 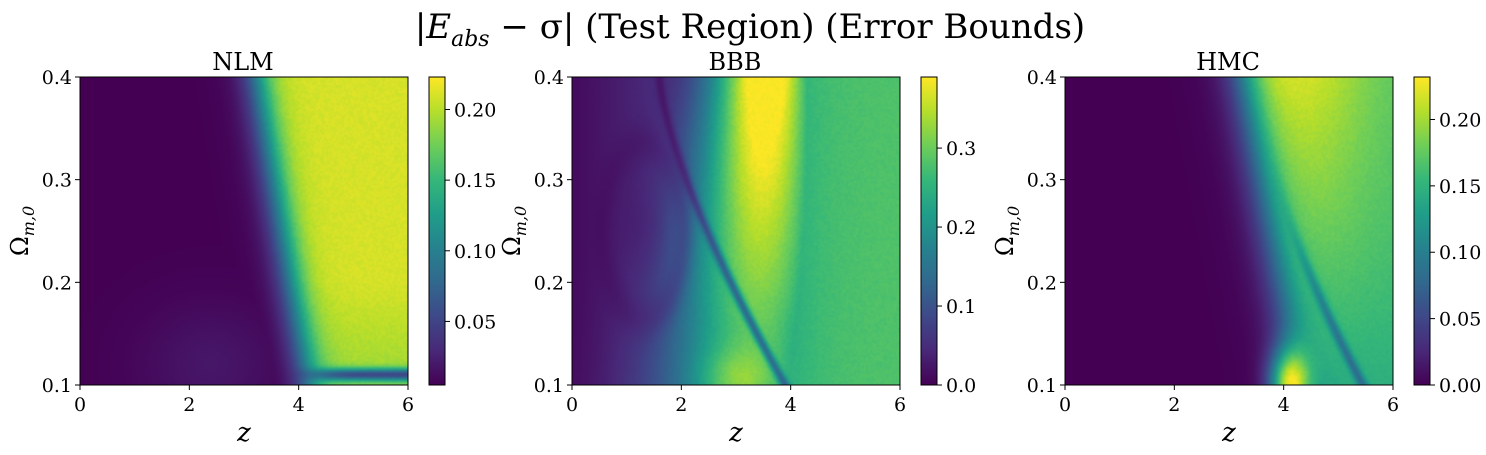 I want to click on figure-title: |Eabs − σ| (Test Region) (Error Bounds), so click(x=750, y=29).